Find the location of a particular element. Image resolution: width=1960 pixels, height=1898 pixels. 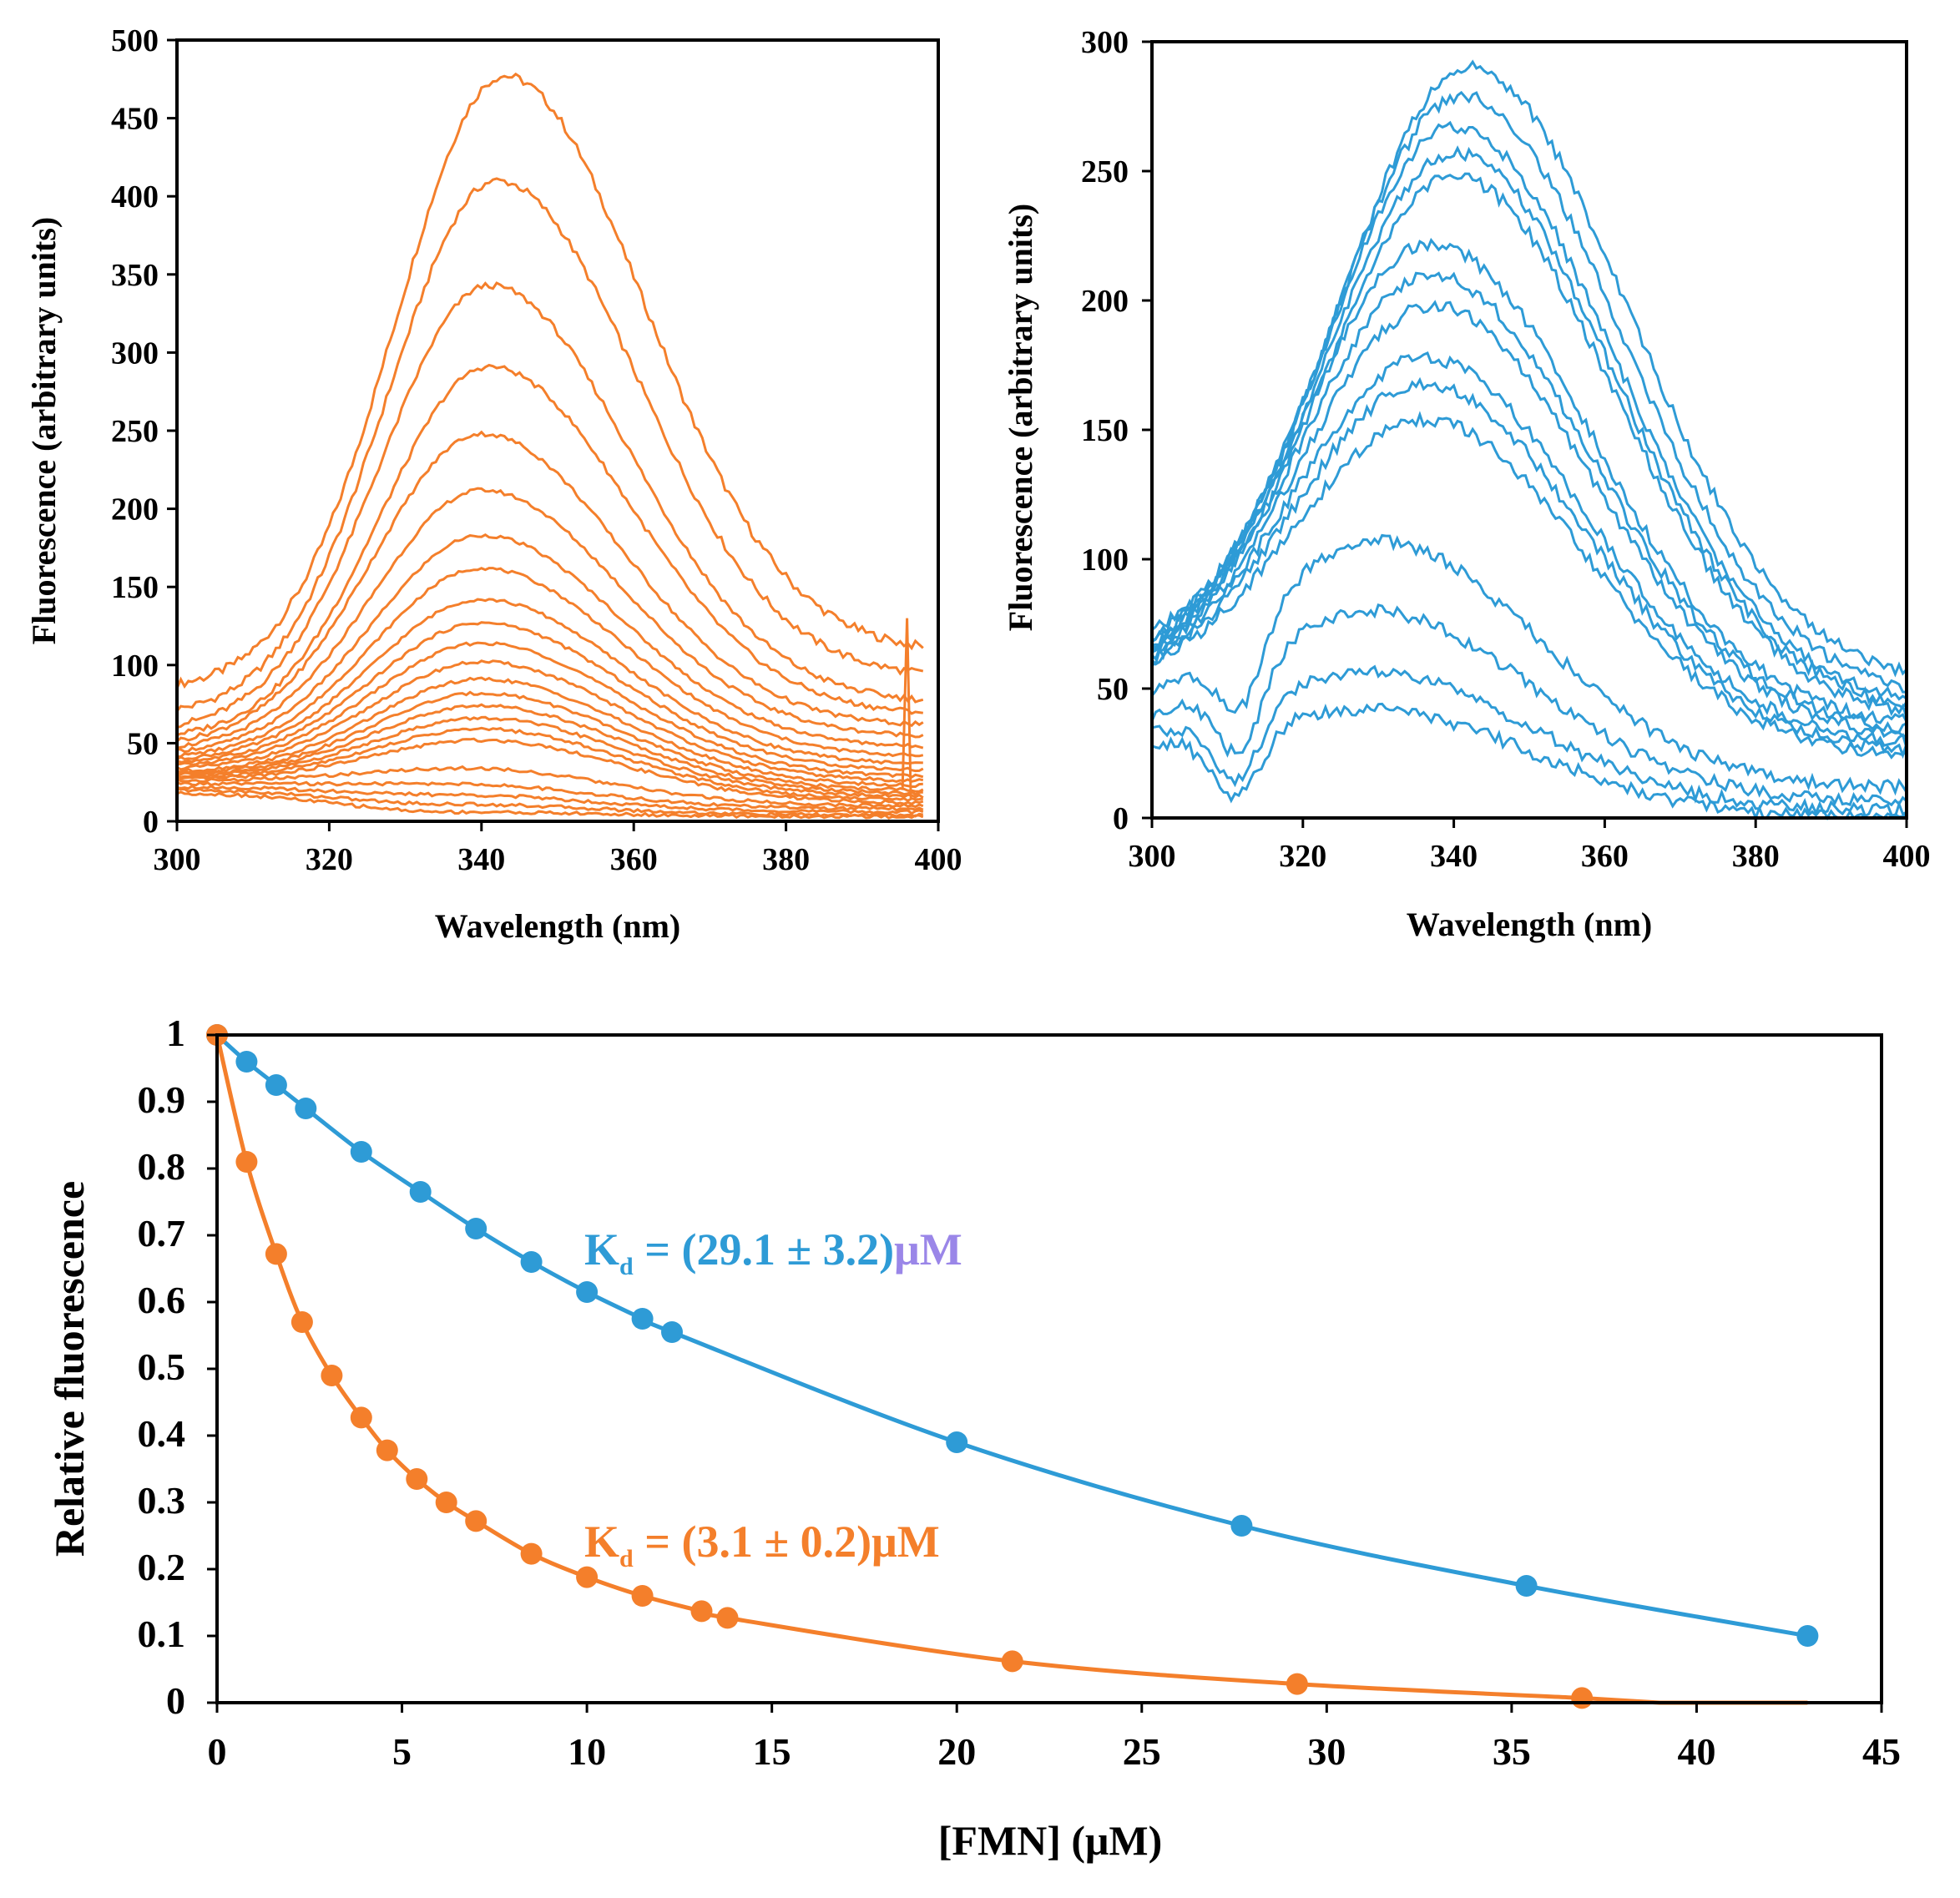

y-tick-label: 350 is located at coordinates (135, 275).